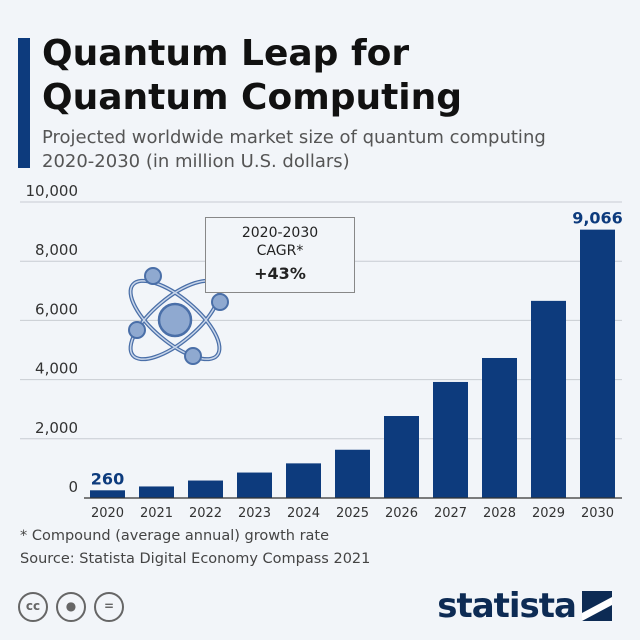 Image resolution: width=640 pixels, height=640 pixels. I want to click on bar-2025, so click(352, 473).